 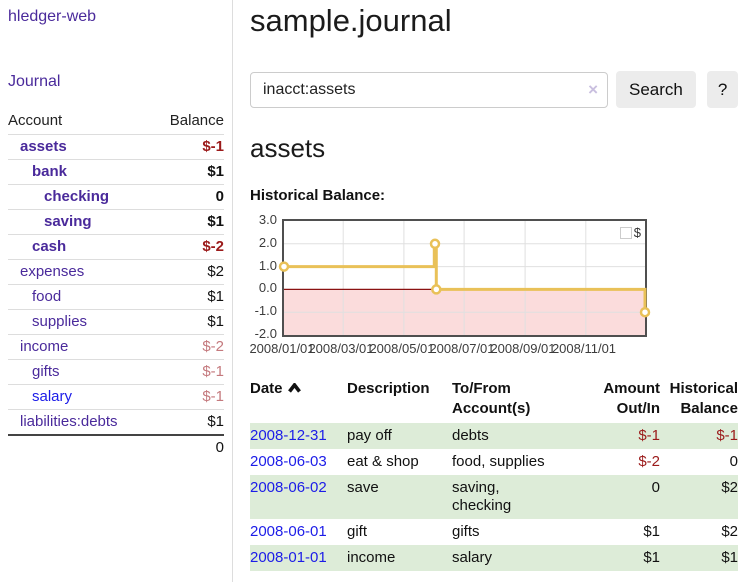 I want to click on register-header-tofrom: To/From Account(s), so click(x=491, y=398).